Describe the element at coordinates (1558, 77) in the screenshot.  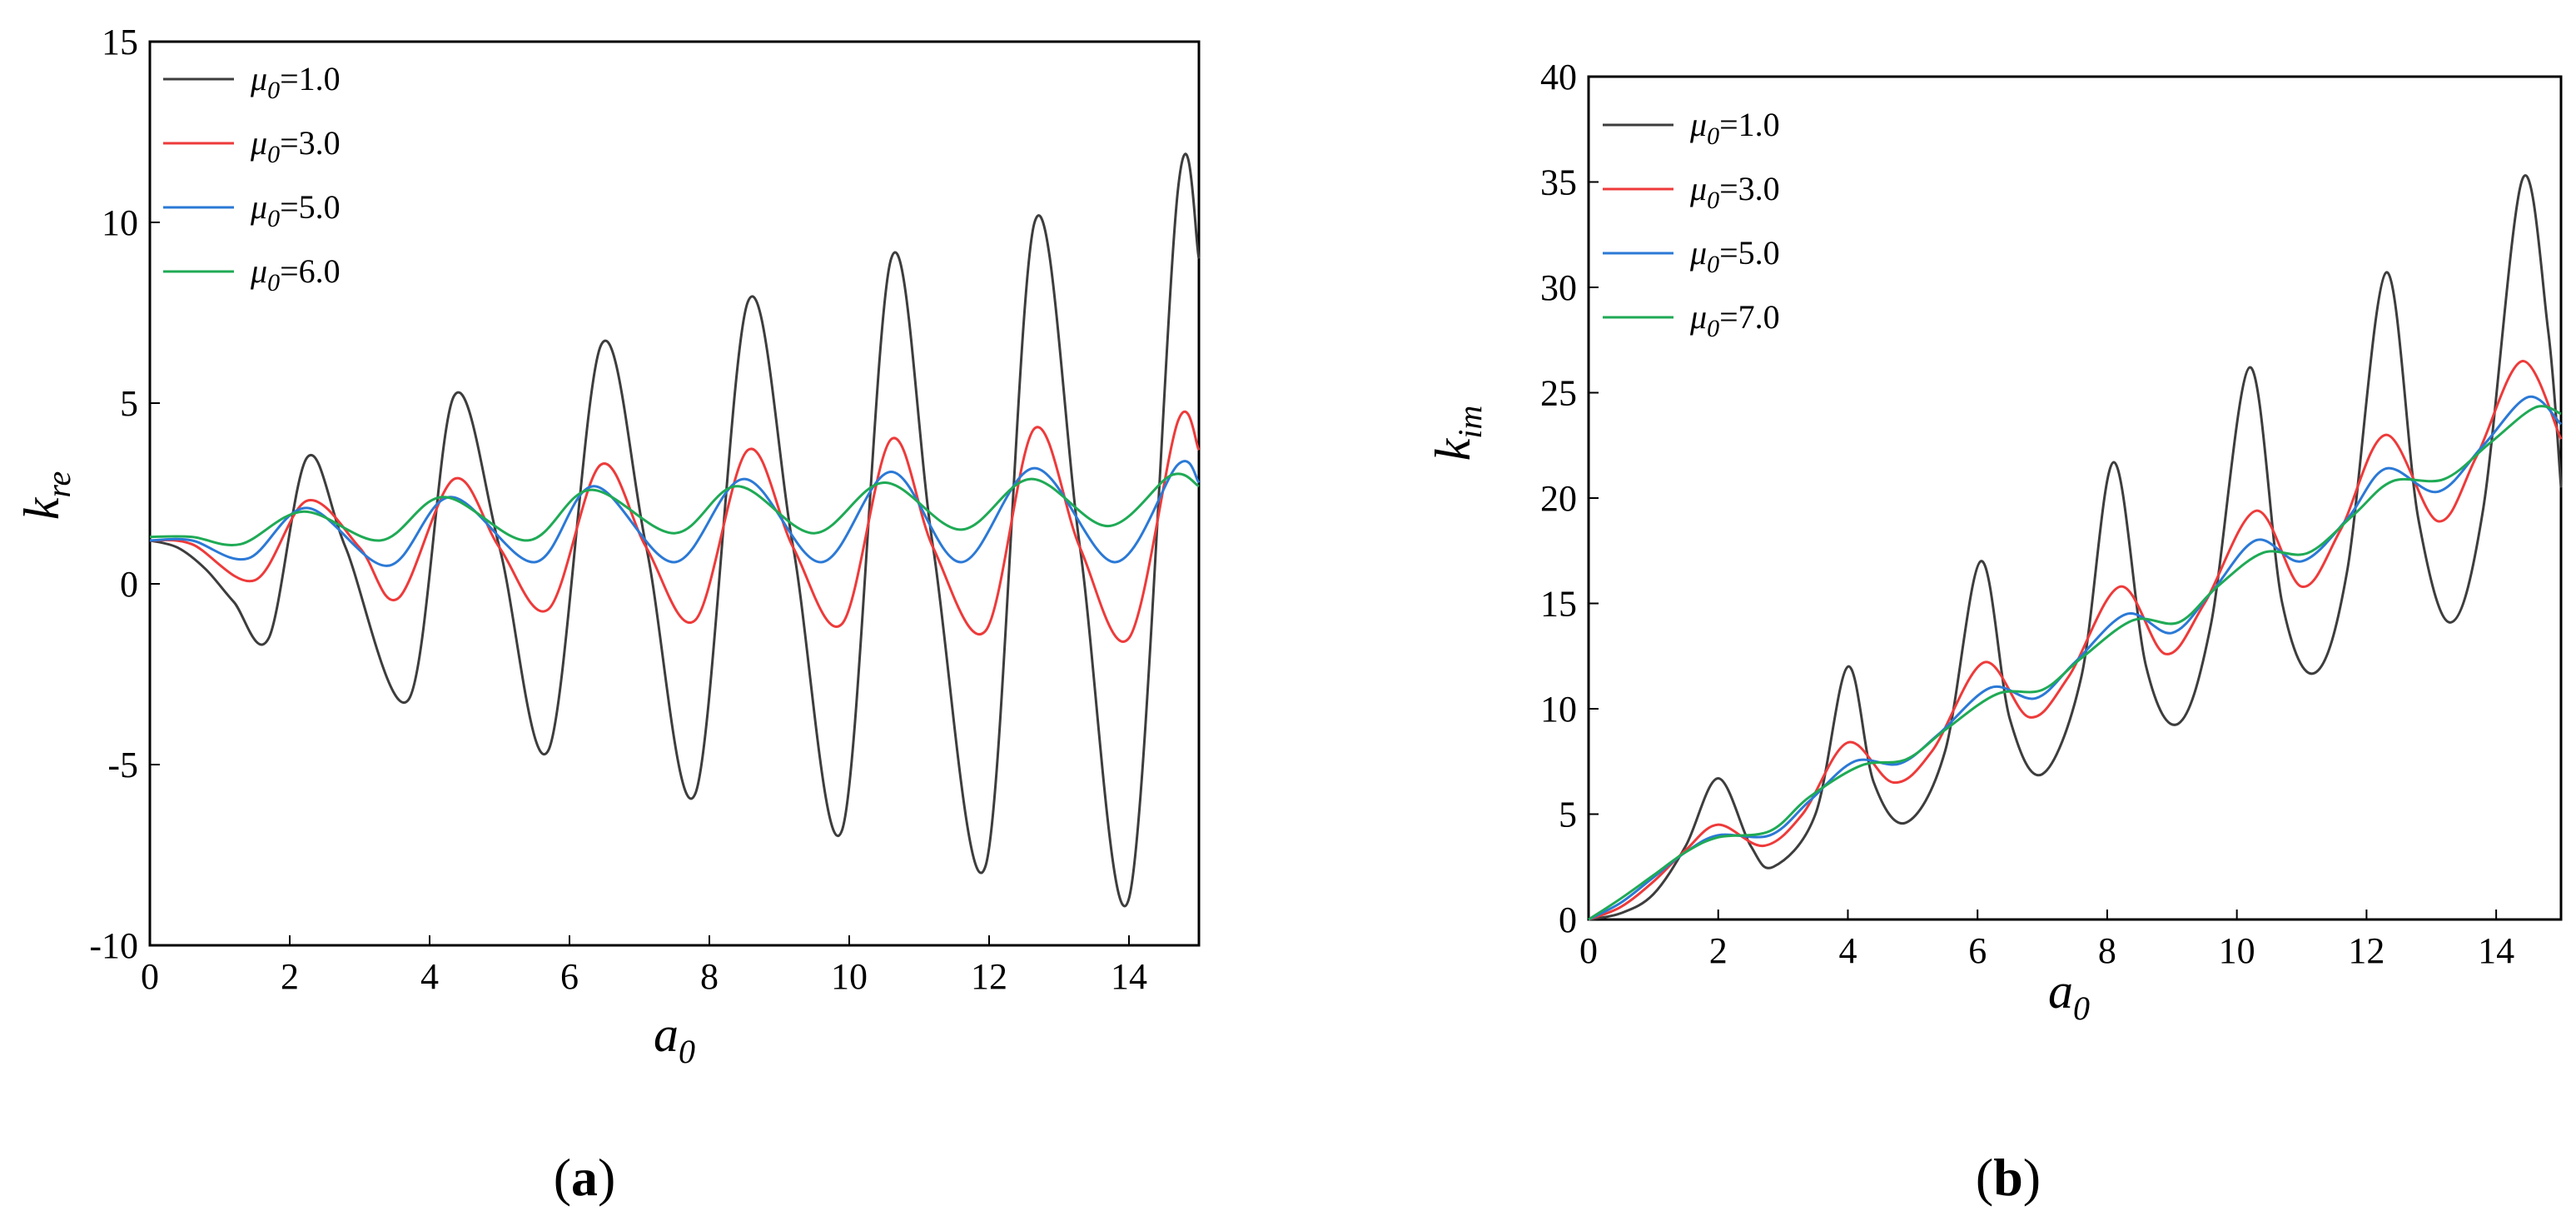
I see `y-tick-label: 40` at that location.